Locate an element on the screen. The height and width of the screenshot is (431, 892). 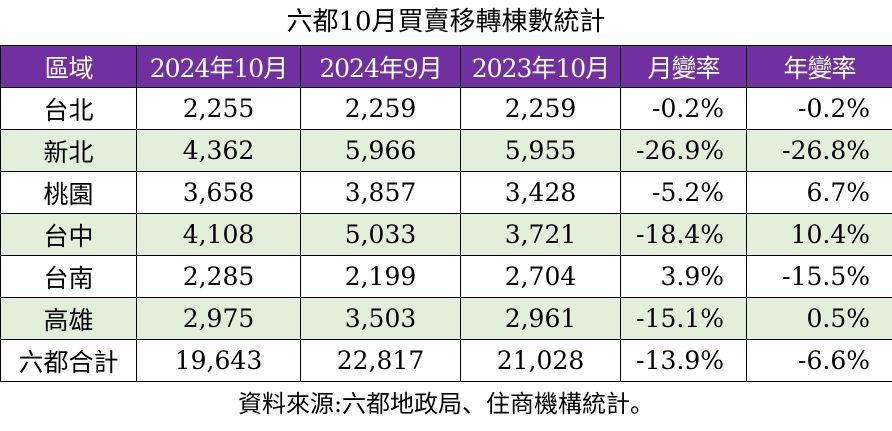
value-cell: 3.9% is located at coordinates (683, 276).